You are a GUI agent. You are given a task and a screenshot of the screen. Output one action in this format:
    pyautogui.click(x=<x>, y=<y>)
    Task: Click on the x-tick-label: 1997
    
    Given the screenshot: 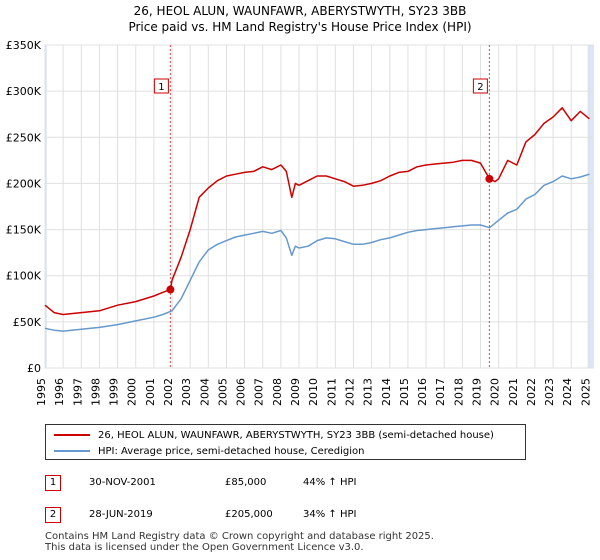 What is the action you would take?
    pyautogui.click(x=77, y=392)
    